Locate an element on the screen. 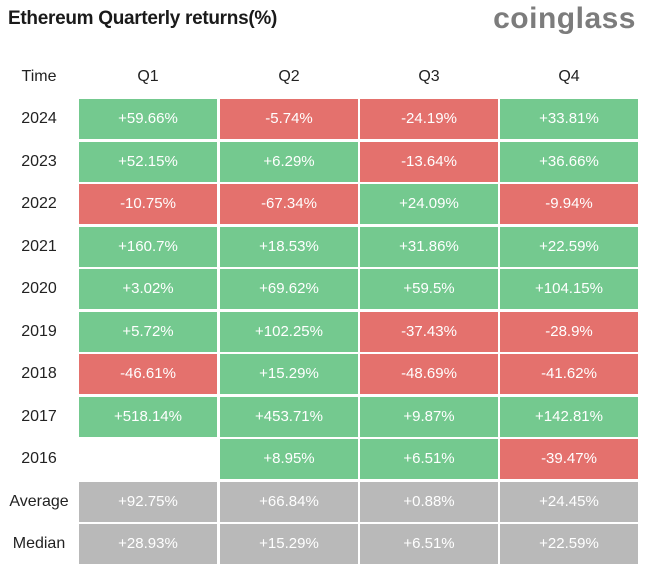 This screenshot has width=650, height=580. return-cell: -48.69% is located at coordinates (429, 374).